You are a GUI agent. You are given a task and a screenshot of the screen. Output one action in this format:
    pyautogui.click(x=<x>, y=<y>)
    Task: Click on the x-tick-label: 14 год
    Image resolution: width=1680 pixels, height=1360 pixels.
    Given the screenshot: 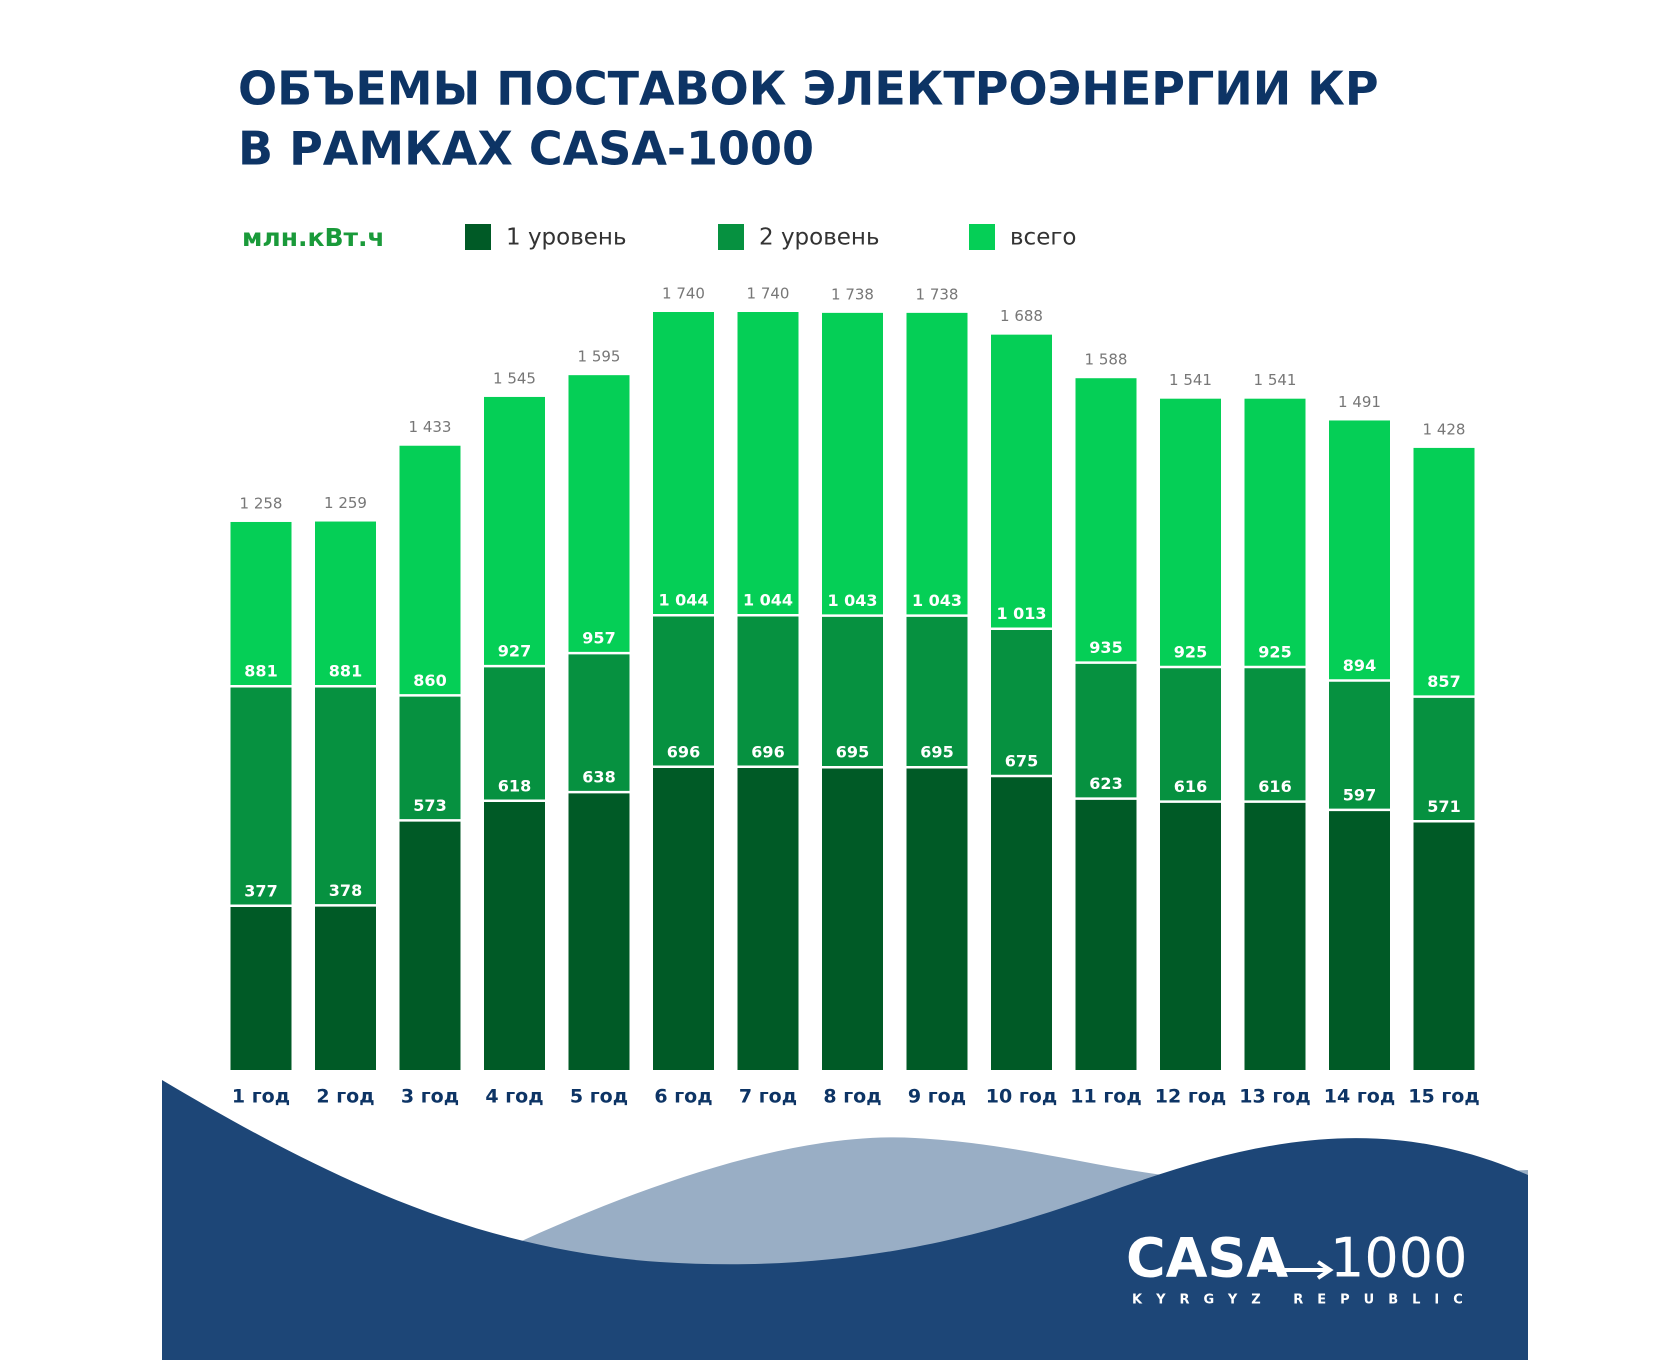 What is the action you would take?
    pyautogui.click(x=1359, y=1097)
    